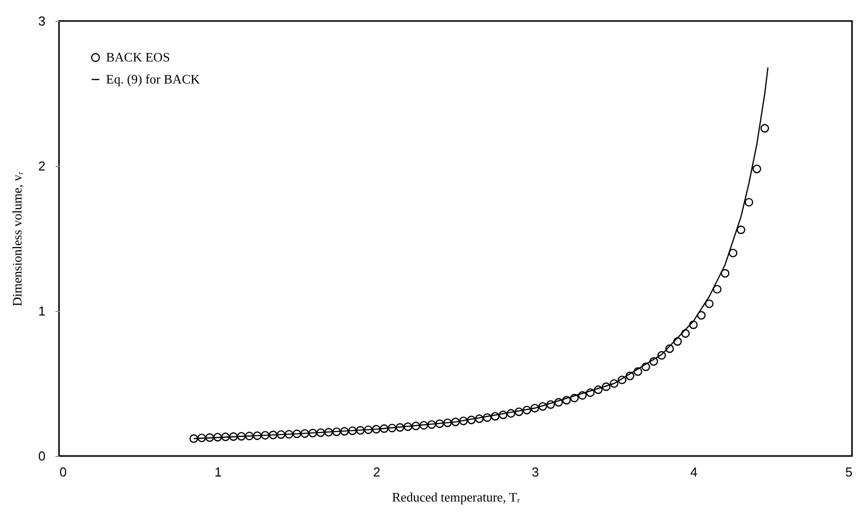 The image size is (865, 522). I want to click on y-axis-title: Dimensionless volume, vᵣ, so click(16, 239).